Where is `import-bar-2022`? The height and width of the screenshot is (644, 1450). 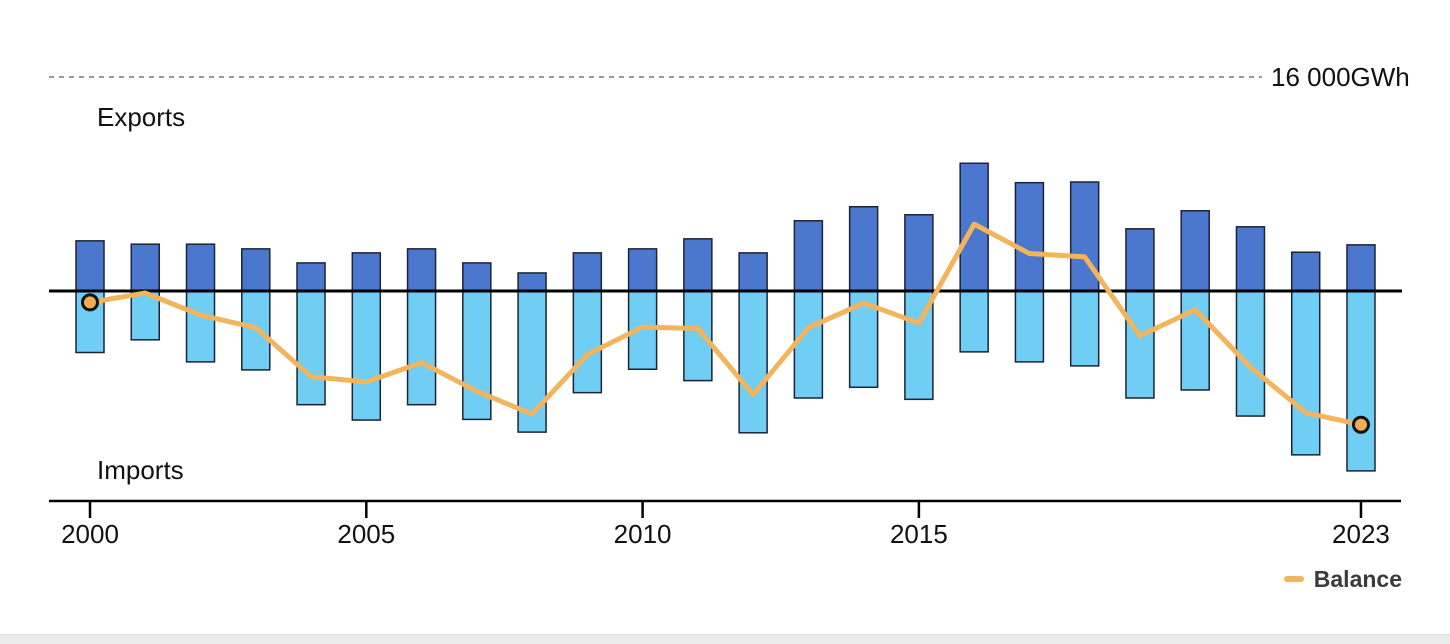
import-bar-2022 is located at coordinates (1305, 373).